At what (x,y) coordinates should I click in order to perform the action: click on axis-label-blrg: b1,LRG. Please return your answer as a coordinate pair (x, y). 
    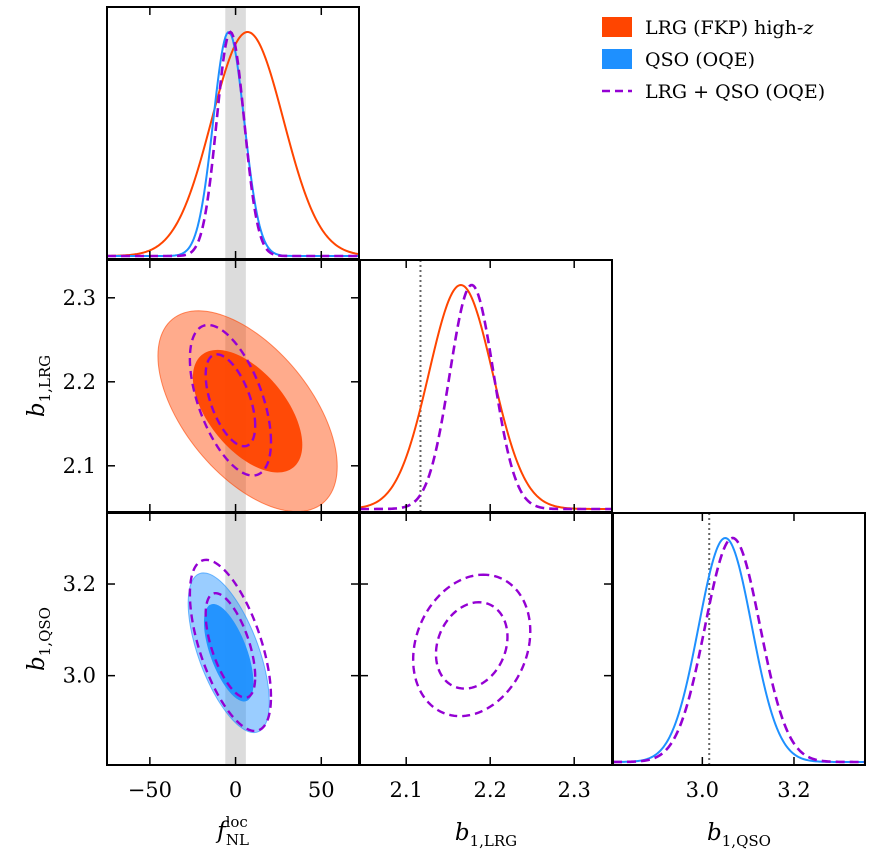
    Looking at the image, I should click on (486, 835).